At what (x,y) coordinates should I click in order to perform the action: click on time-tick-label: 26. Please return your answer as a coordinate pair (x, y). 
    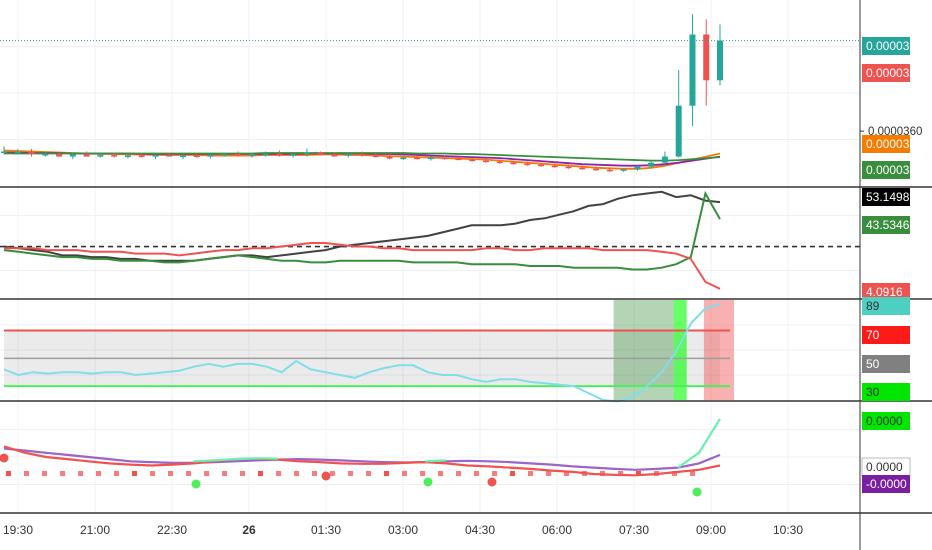
    Looking at the image, I should click on (249, 530).